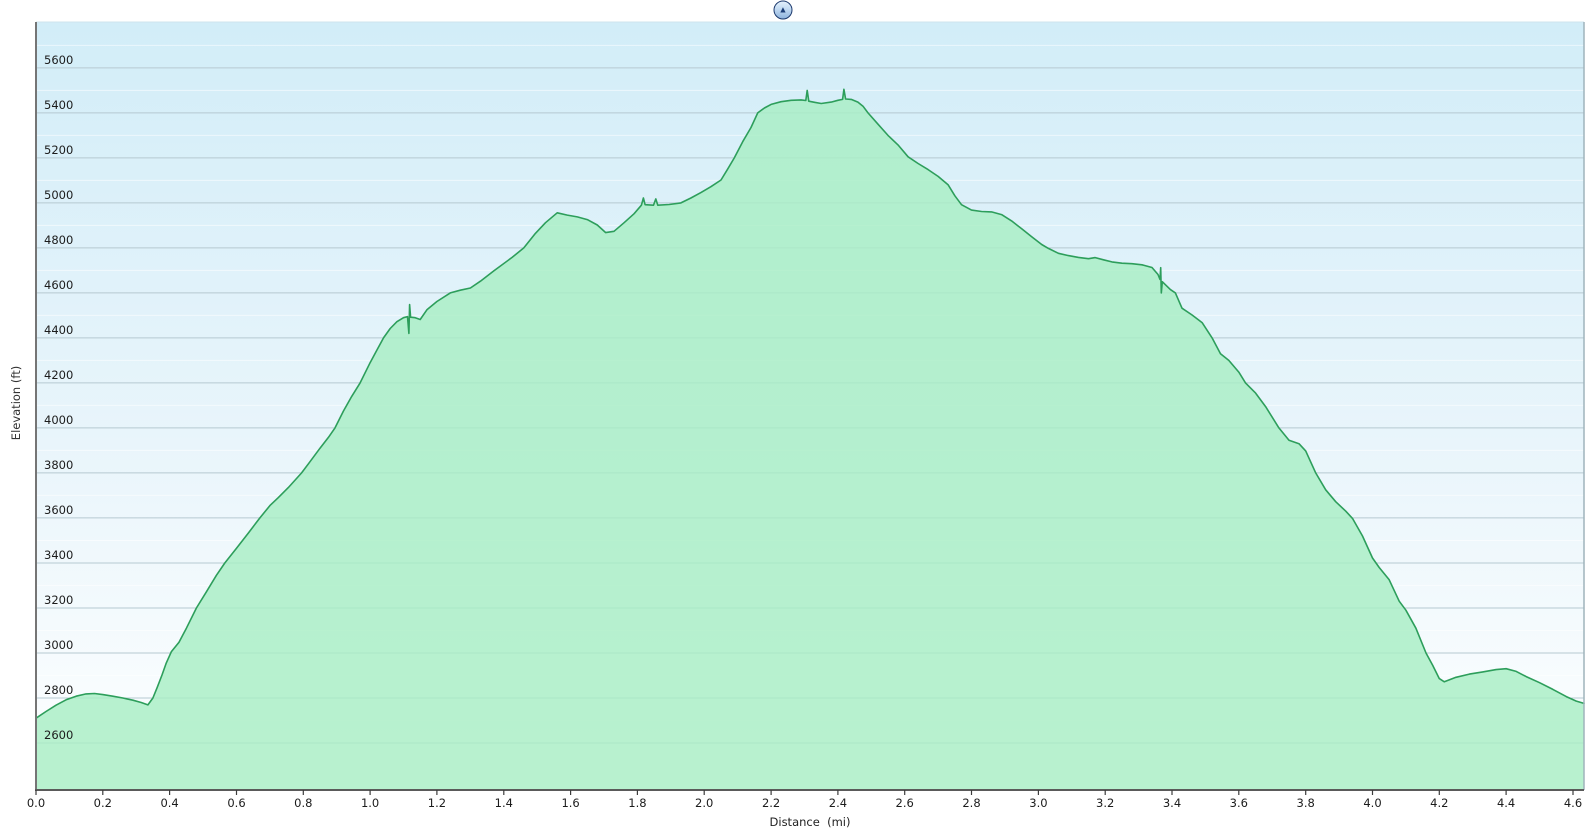  Describe the element at coordinates (704, 803) in the screenshot. I see `x-tick-label: 2.0` at that location.